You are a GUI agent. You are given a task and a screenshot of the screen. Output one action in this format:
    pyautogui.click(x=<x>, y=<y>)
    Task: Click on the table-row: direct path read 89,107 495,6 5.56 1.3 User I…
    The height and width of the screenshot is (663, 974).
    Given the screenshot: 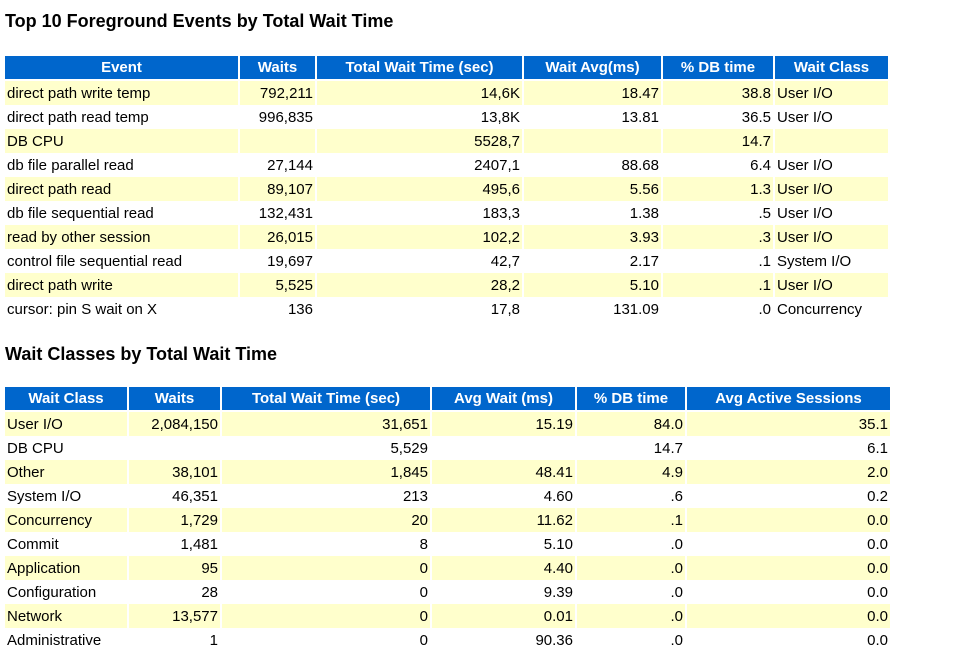 What is the action you would take?
    pyautogui.click(x=446, y=189)
    